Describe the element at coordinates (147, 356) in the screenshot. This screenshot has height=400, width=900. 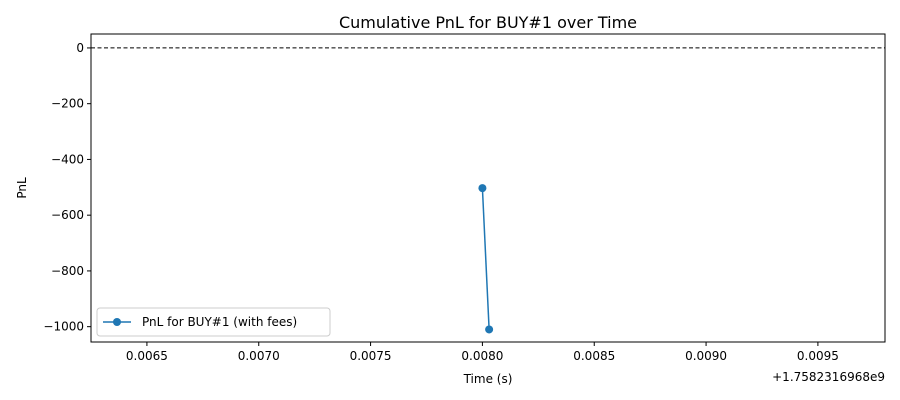
I see `x-tick-label: 0.0065` at that location.